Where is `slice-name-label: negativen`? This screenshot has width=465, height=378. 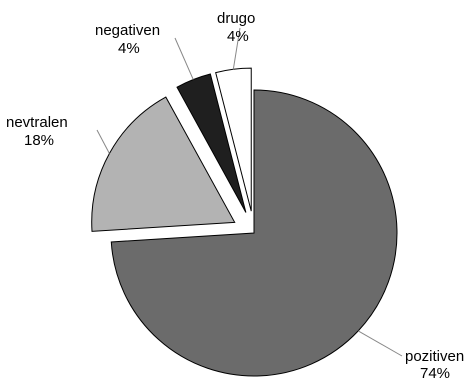
slice-name-label: negativen is located at coordinates (127, 30).